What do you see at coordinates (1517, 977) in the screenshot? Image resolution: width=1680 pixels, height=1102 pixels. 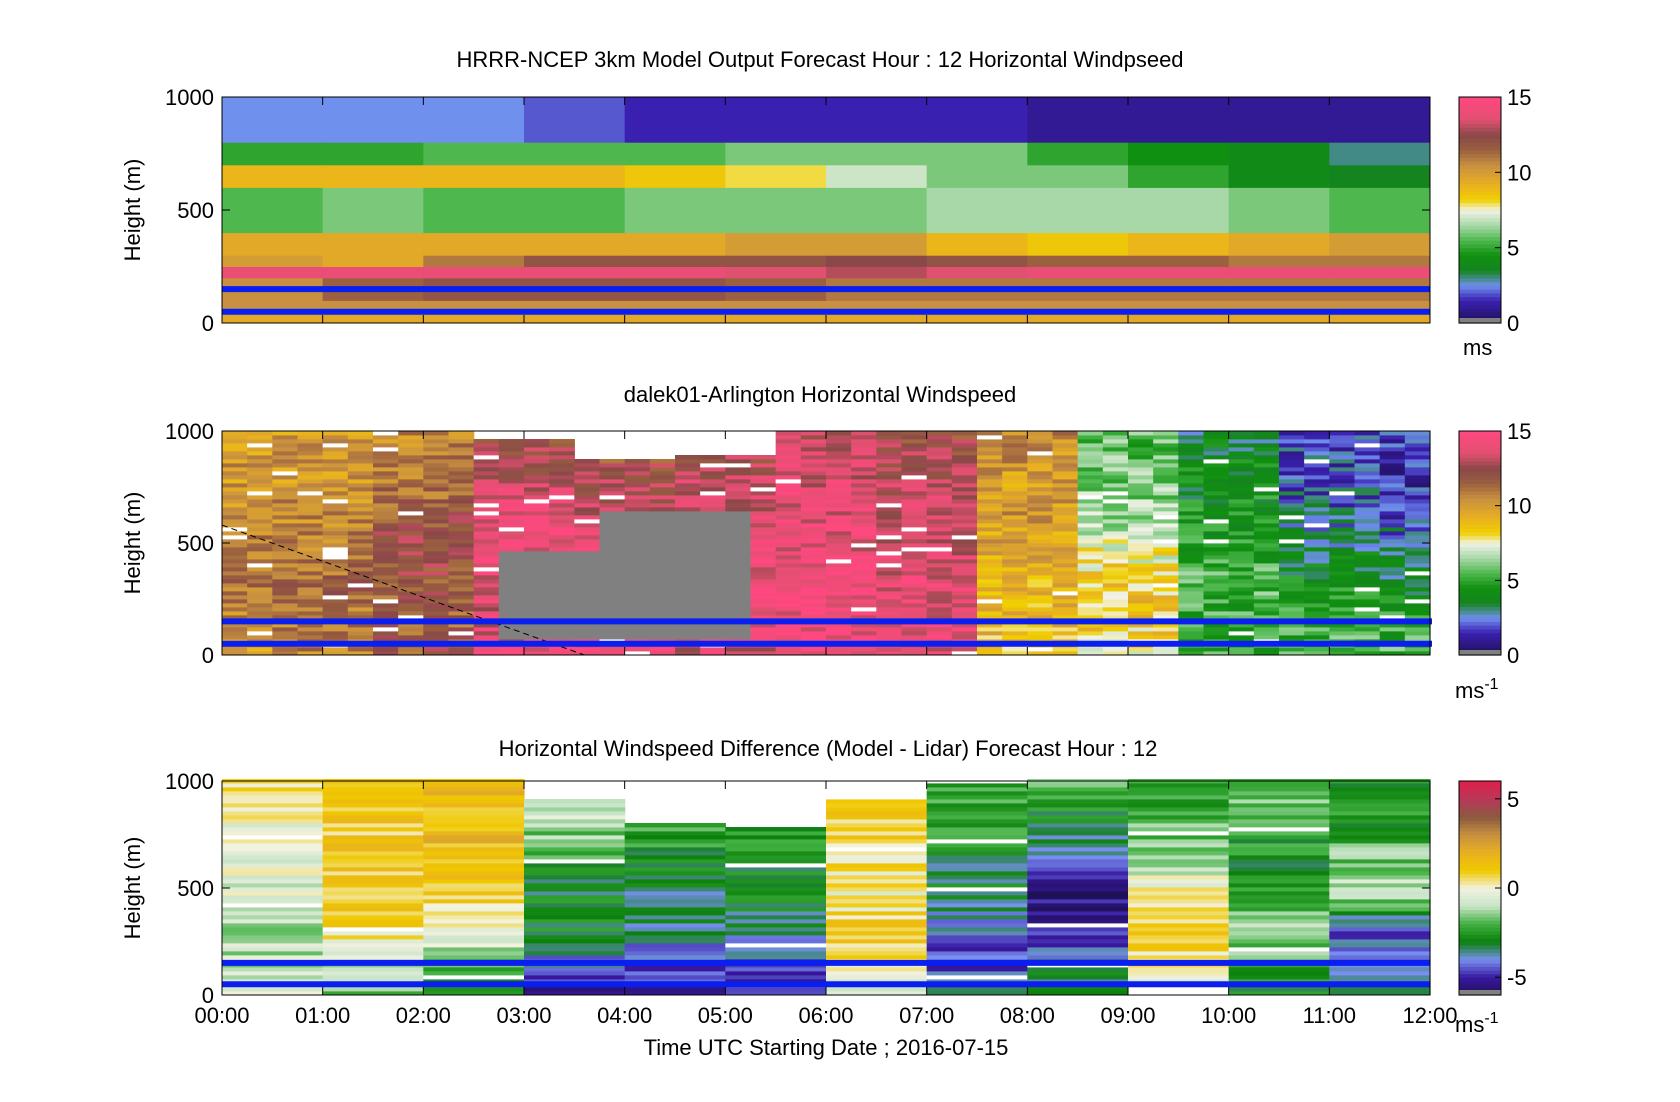 I see `colorbar-tick-label: -5` at bounding box center [1517, 977].